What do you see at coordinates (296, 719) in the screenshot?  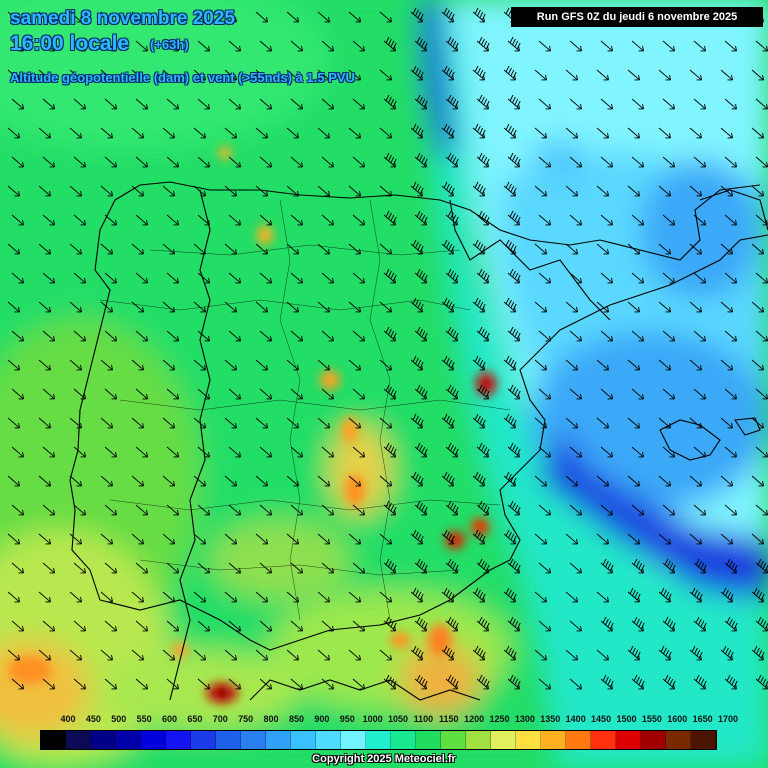 I see `legend-label: 850` at bounding box center [296, 719].